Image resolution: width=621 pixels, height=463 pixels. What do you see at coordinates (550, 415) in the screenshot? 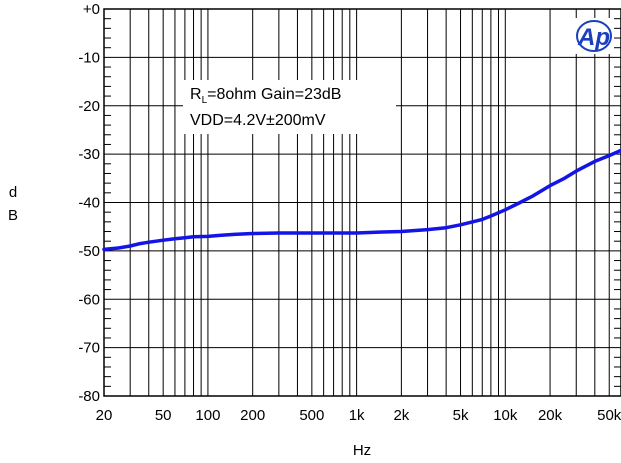
I see `x-tick-label: 20k` at bounding box center [550, 415].